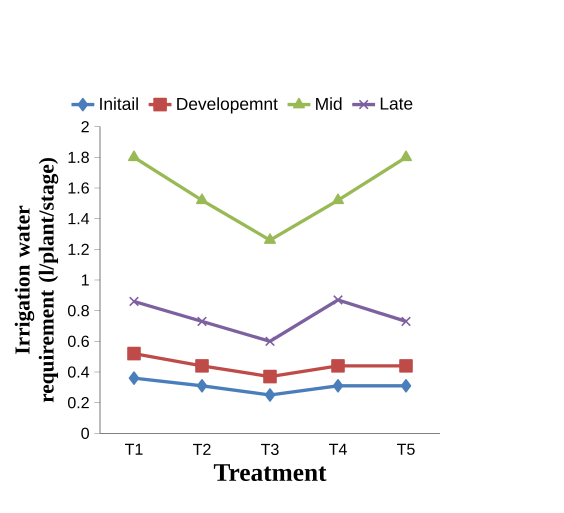 The image size is (564, 513). What do you see at coordinates (36, 280) in the screenshot?
I see `y-axis-title: Irrigation water requirement (l/plant/stage)` at bounding box center [36, 280].